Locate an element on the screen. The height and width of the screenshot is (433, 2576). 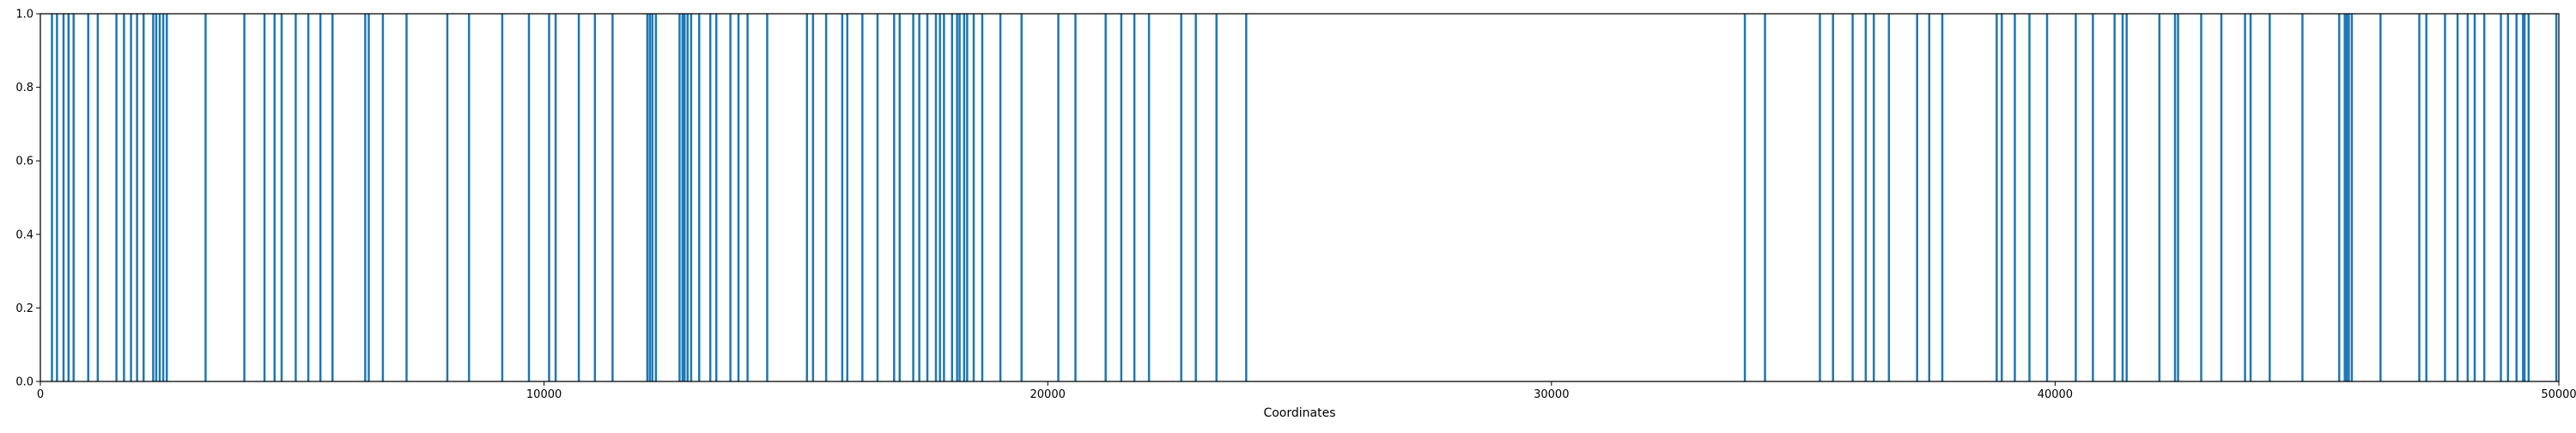
x-tick-label: 50000 is located at coordinates (2558, 394).